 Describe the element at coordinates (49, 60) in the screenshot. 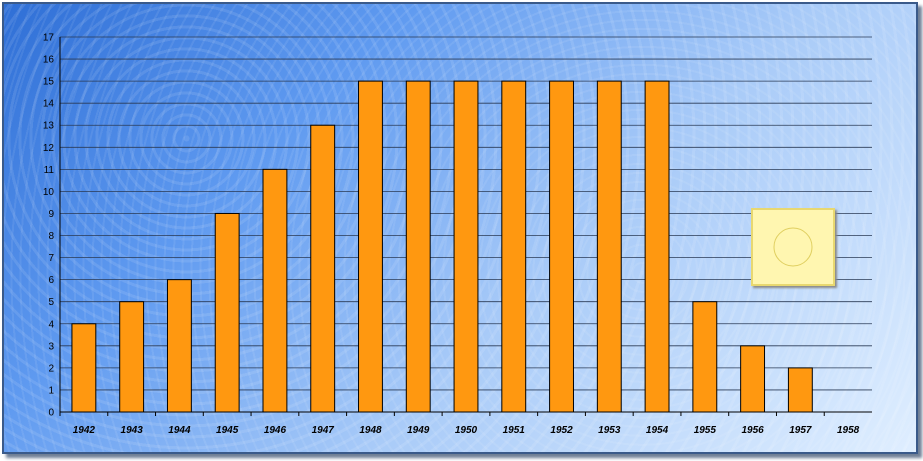

I see `y-tick-label: 16` at that location.